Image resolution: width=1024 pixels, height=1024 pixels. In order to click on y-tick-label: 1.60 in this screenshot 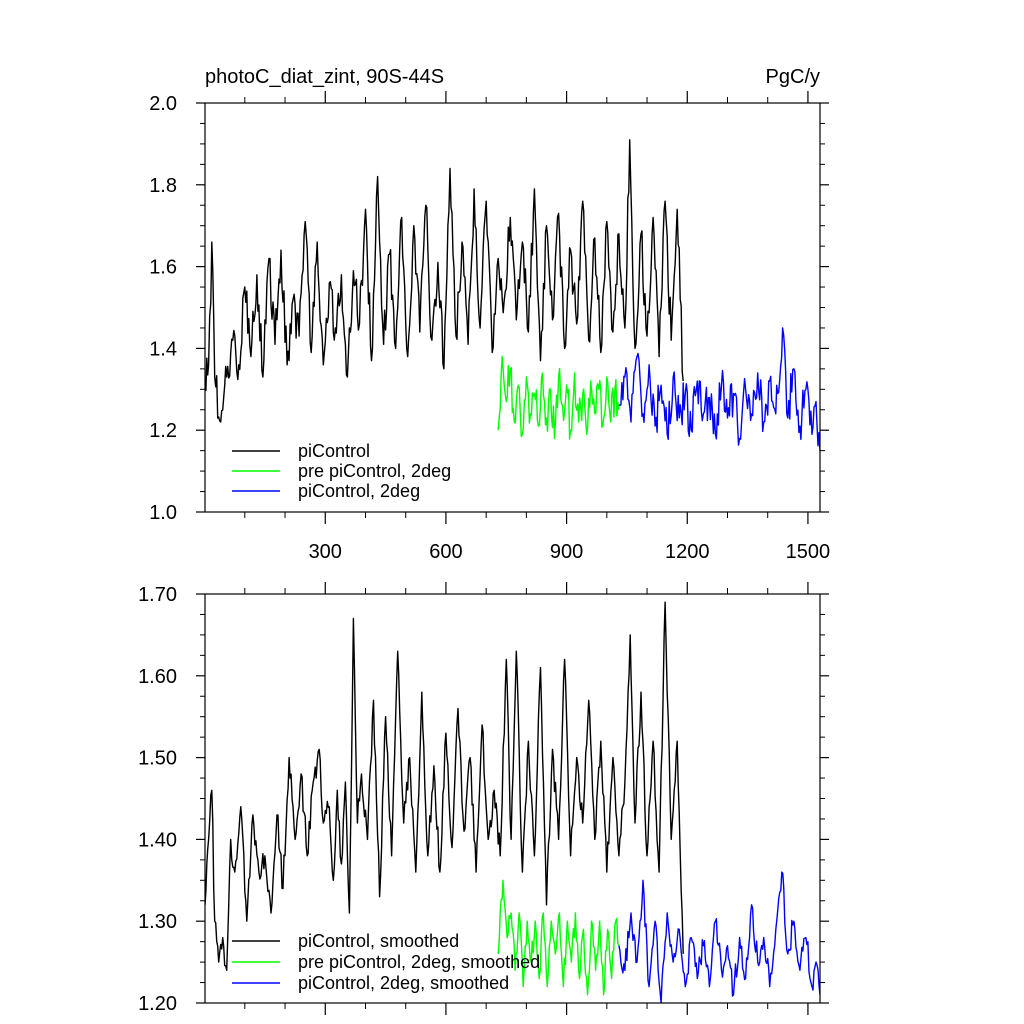, I will do `click(157, 677)`.